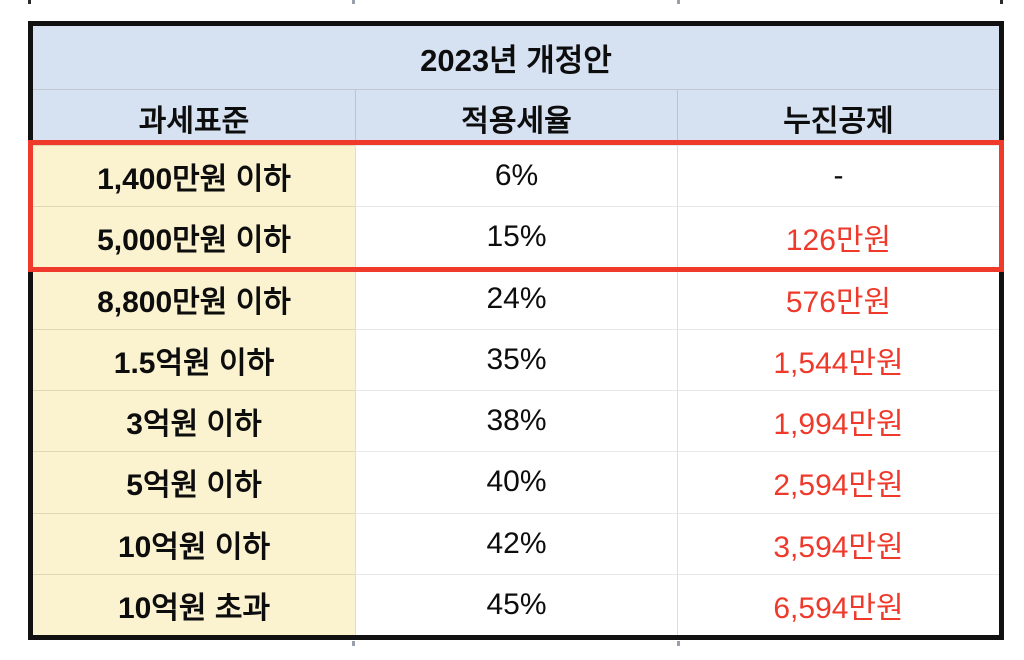 The height and width of the screenshot is (660, 1024). I want to click on cell-deduction: 576만원, so click(838, 298).